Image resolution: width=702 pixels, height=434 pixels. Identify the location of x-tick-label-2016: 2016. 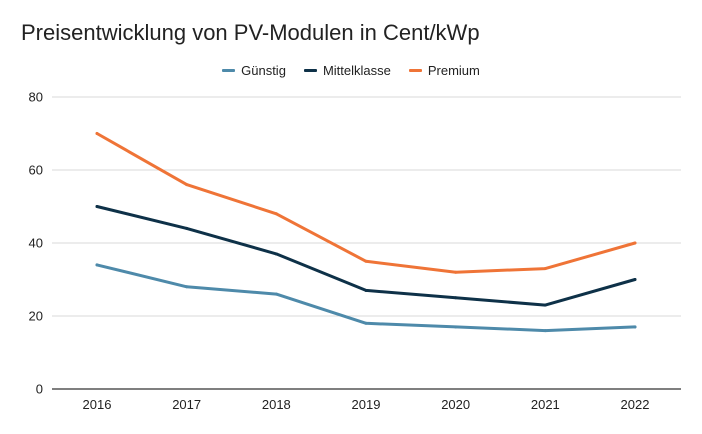
(97, 404).